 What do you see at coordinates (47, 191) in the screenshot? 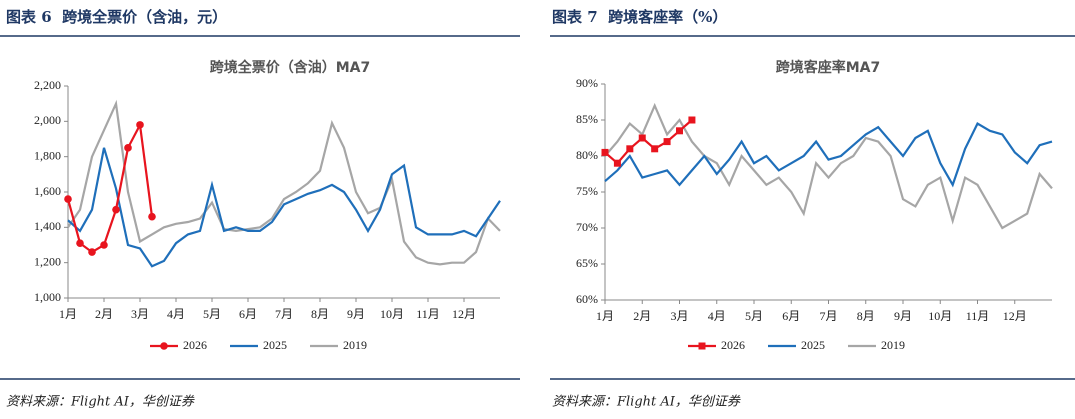
I see `y-tick-label: 1,600` at bounding box center [47, 191].